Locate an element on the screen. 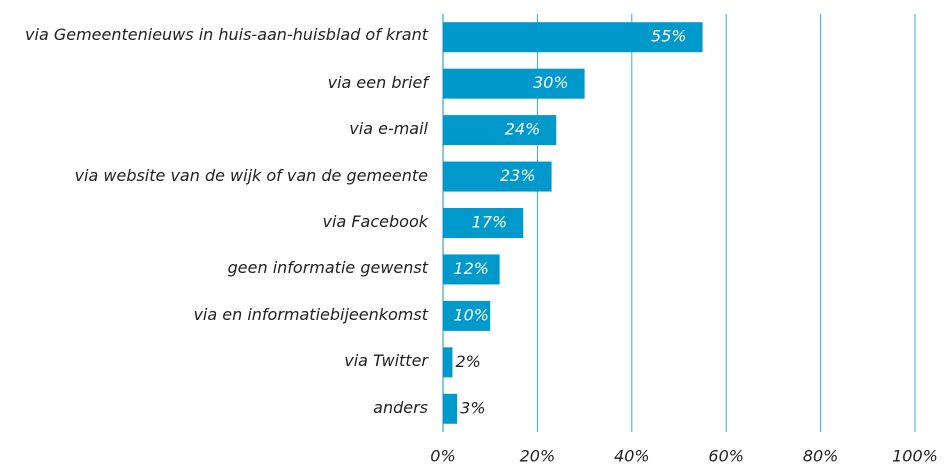 The image size is (948, 464). value-label: 55% is located at coordinates (669, 36).